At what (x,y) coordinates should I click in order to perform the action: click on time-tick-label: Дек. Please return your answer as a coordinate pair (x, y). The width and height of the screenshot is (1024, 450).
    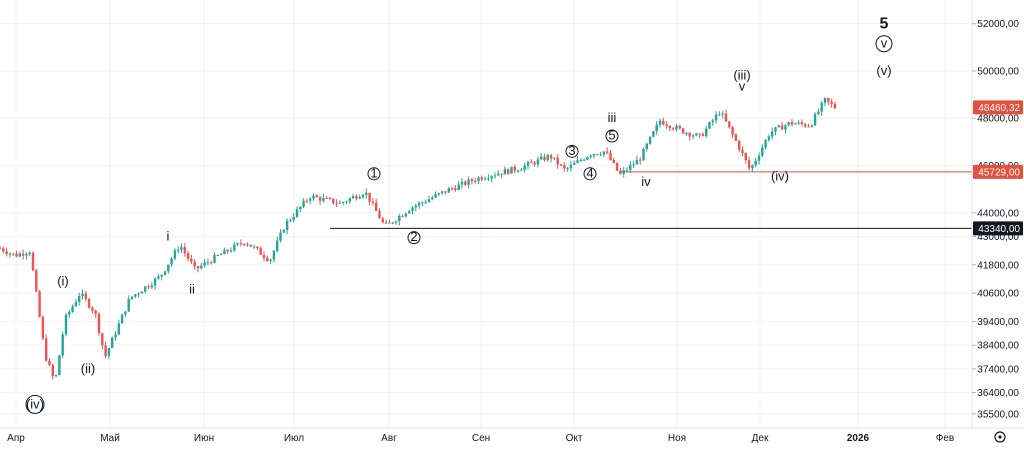
    Looking at the image, I should click on (760, 438).